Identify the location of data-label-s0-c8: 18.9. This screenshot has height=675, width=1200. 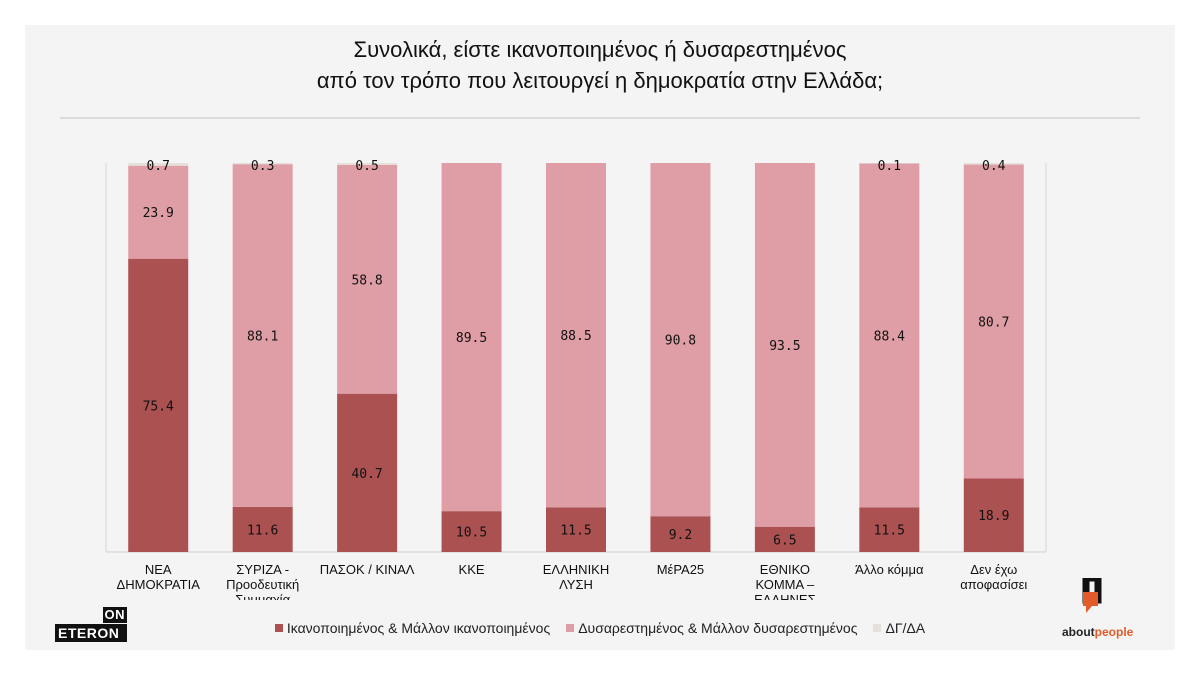
(993, 516).